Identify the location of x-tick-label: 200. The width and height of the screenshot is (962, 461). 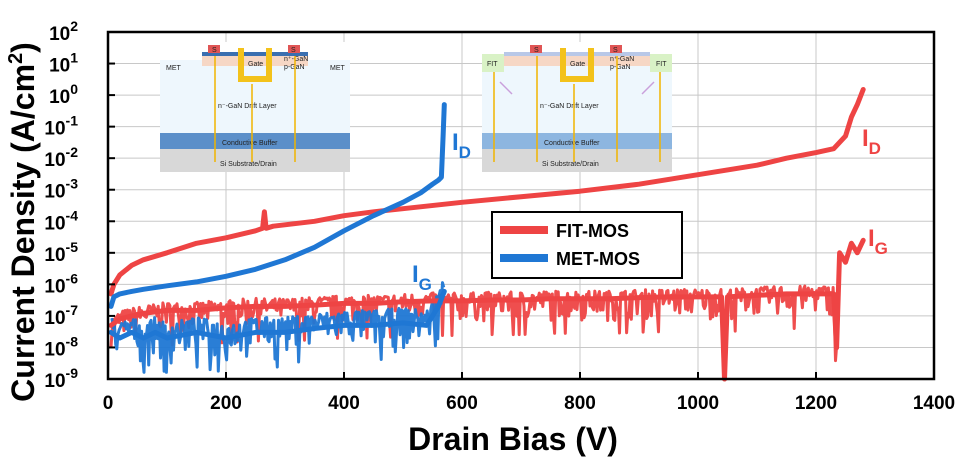
(226, 403).